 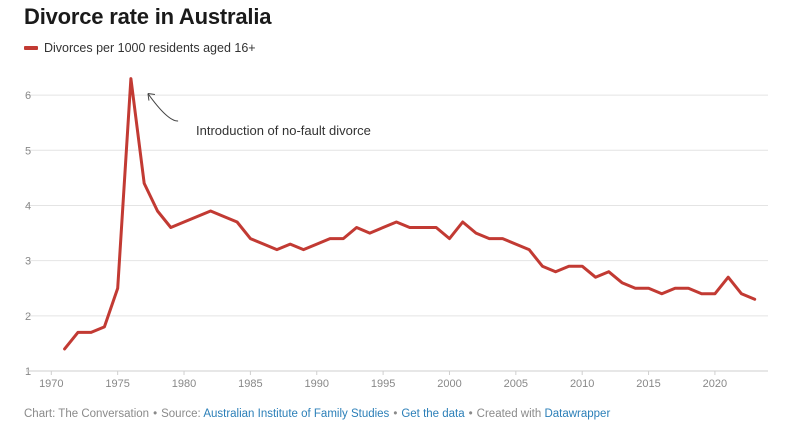 I want to click on y-tick-label: 3, so click(x=28, y=262).